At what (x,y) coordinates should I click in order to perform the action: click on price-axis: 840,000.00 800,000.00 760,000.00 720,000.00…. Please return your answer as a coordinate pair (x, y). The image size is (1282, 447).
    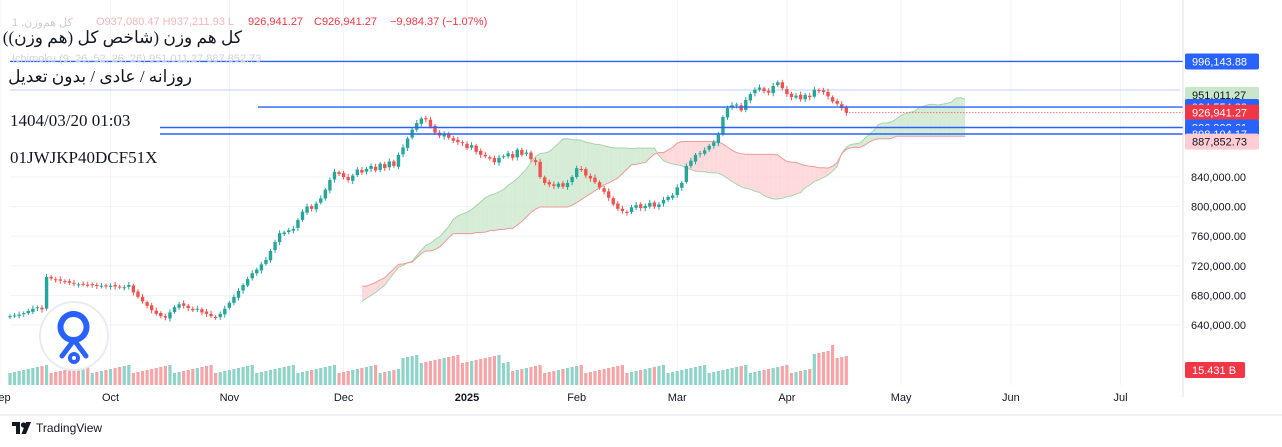
    Looking at the image, I should click on (1232, 223).